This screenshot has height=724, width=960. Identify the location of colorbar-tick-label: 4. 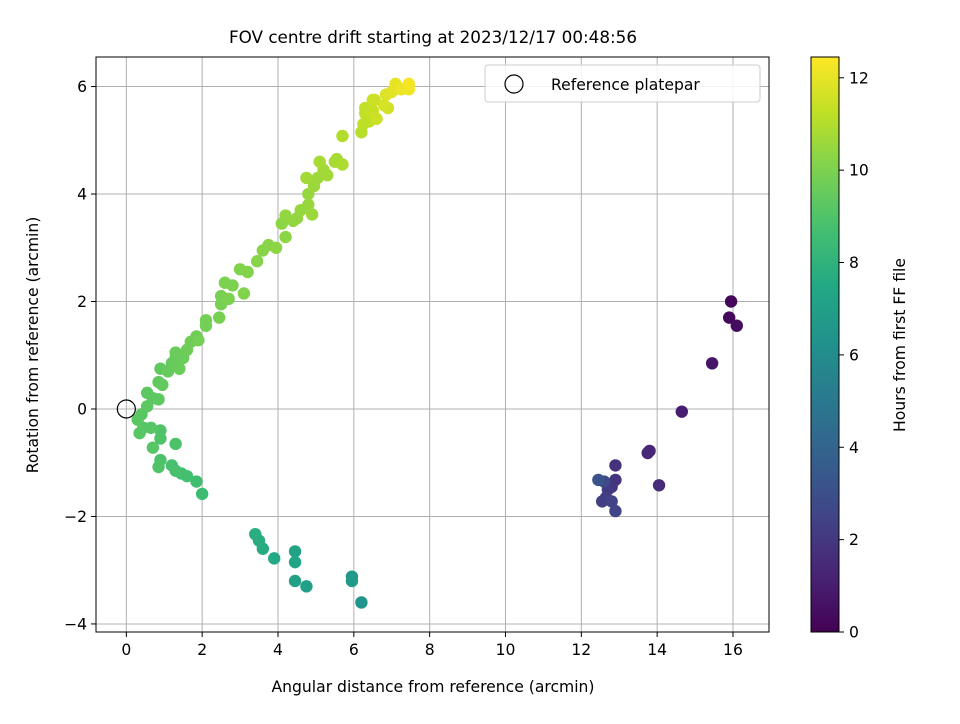
(854, 448).